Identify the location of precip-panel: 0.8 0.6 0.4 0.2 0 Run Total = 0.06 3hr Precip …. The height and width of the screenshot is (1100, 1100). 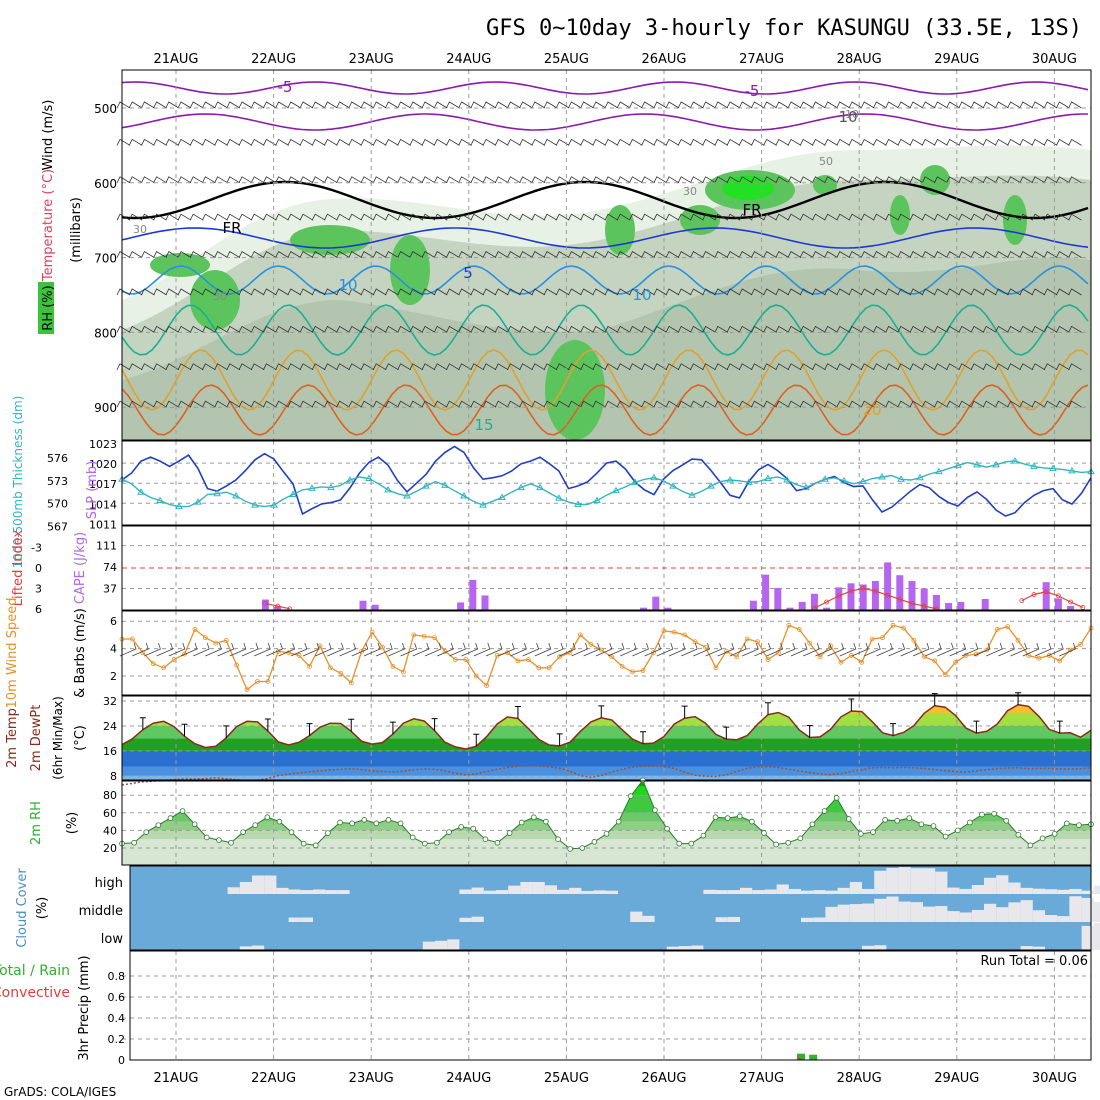
(546, 1008).